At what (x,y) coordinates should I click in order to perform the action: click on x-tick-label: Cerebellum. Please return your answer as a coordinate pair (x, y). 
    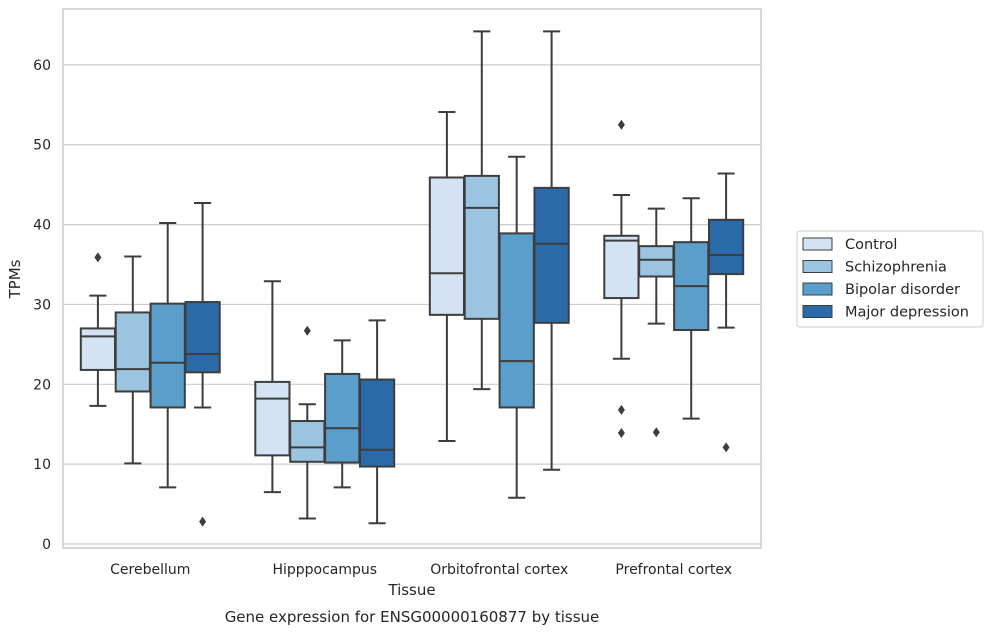
    Looking at the image, I should click on (150, 570).